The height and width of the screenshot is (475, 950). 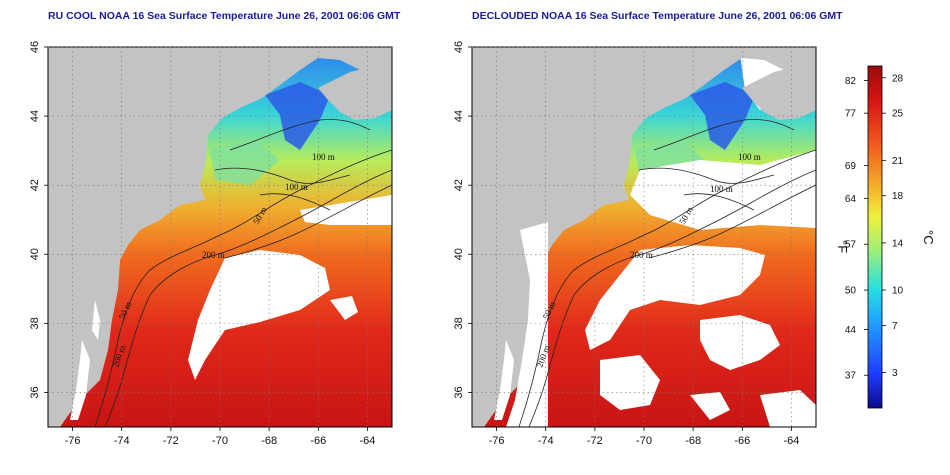 I want to click on colorbar: 82 77 69 64 57 50 44 37 28 25 21 18 14 10 7 3 °F °C, so click(x=885, y=237).